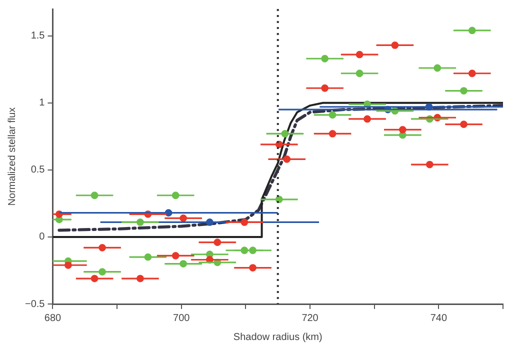  What do you see at coordinates (439, 318) in the screenshot?
I see `x-tick-label: 740` at bounding box center [439, 318].